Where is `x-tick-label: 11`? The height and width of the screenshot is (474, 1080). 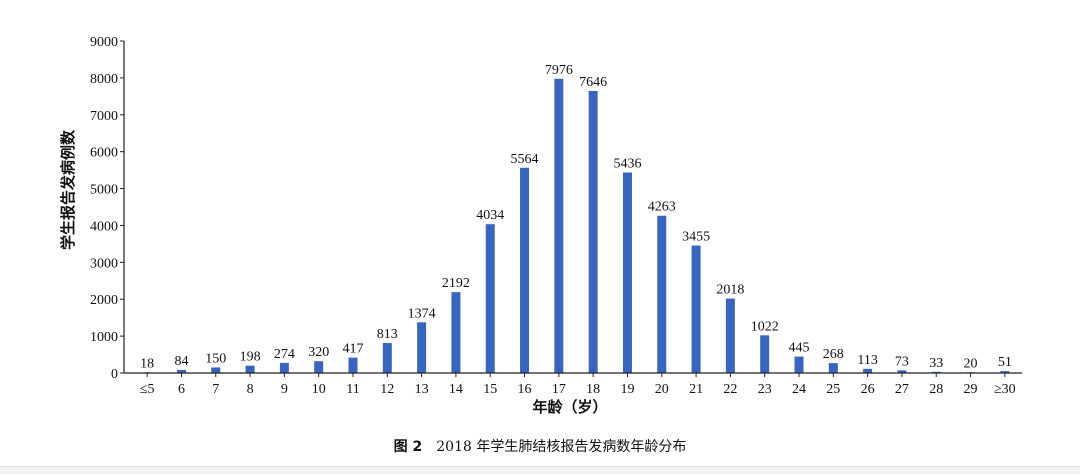
x-tick-label: 11 is located at coordinates (352, 389).